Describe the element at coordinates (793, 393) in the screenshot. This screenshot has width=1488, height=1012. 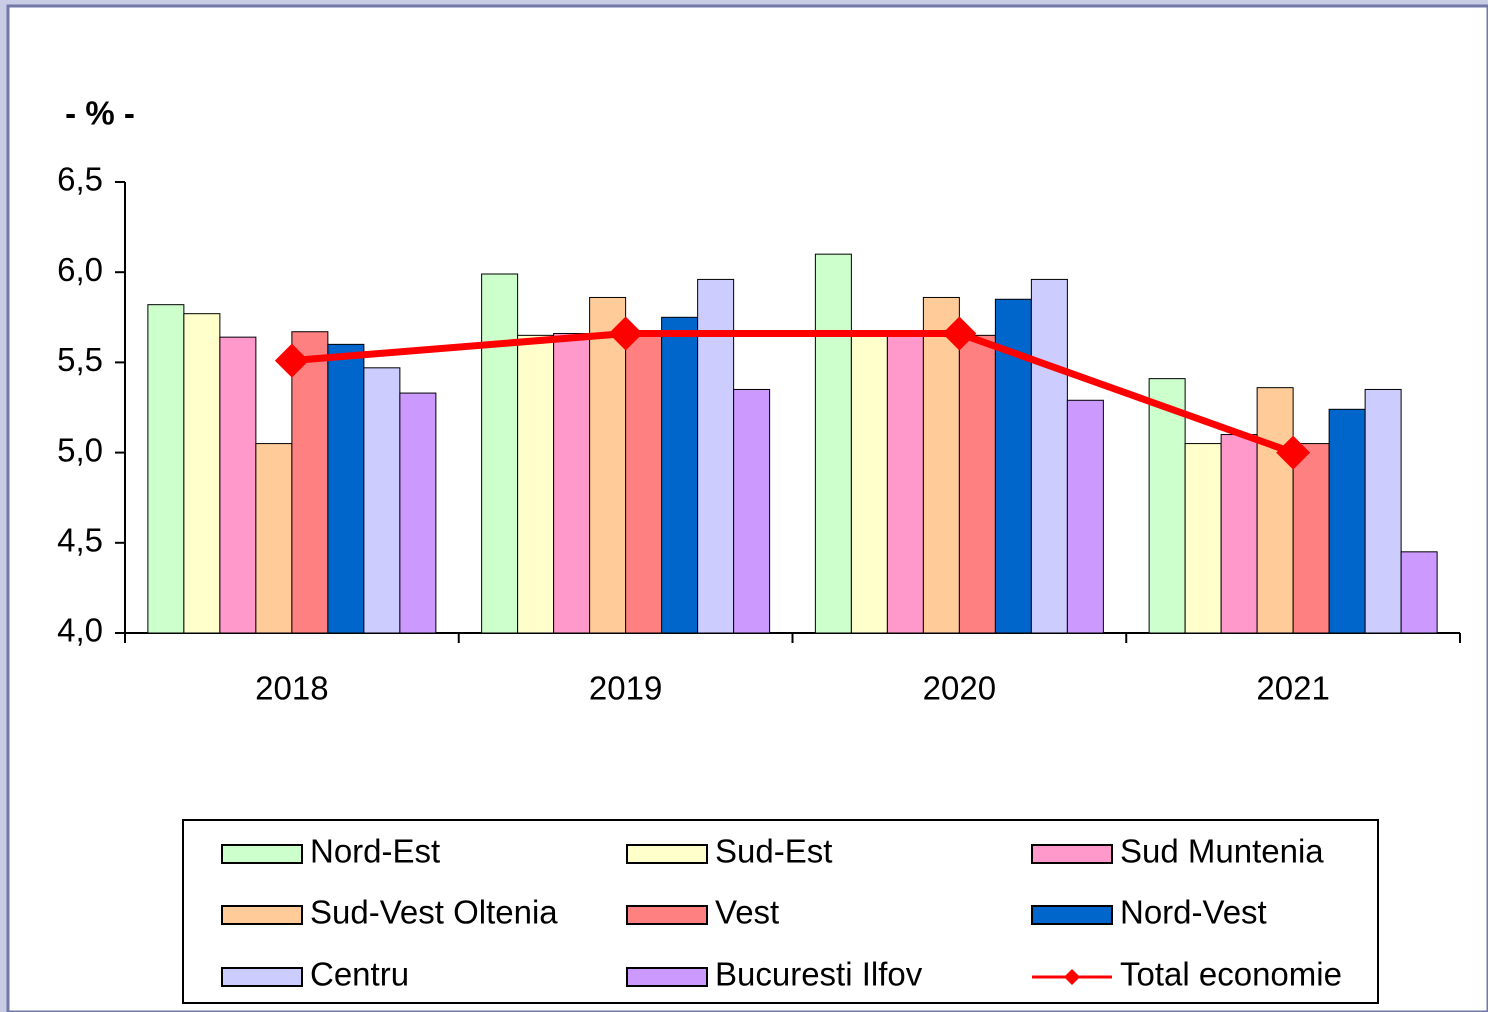
I see `line-series` at that location.